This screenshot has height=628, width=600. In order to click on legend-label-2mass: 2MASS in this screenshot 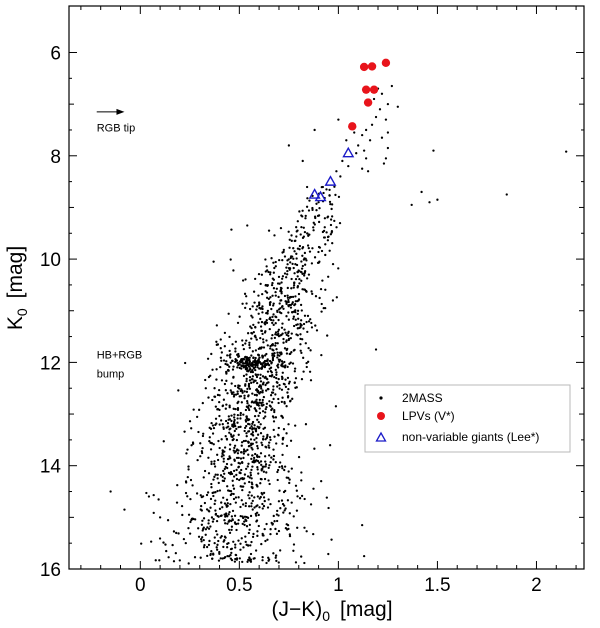, I will do `click(422, 398)`.